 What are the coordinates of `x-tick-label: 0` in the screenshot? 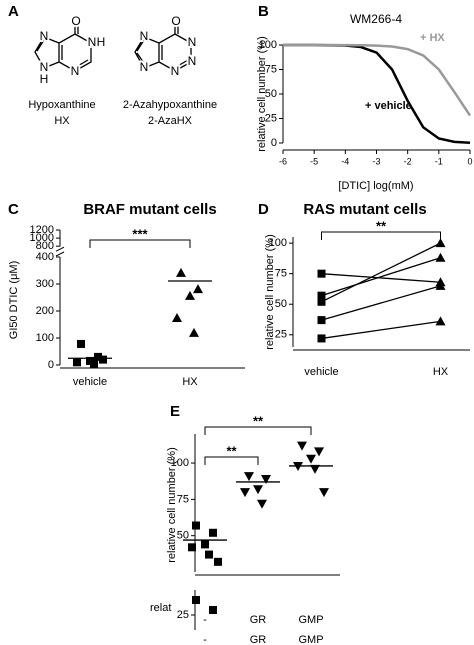 It's located at (469, 161).